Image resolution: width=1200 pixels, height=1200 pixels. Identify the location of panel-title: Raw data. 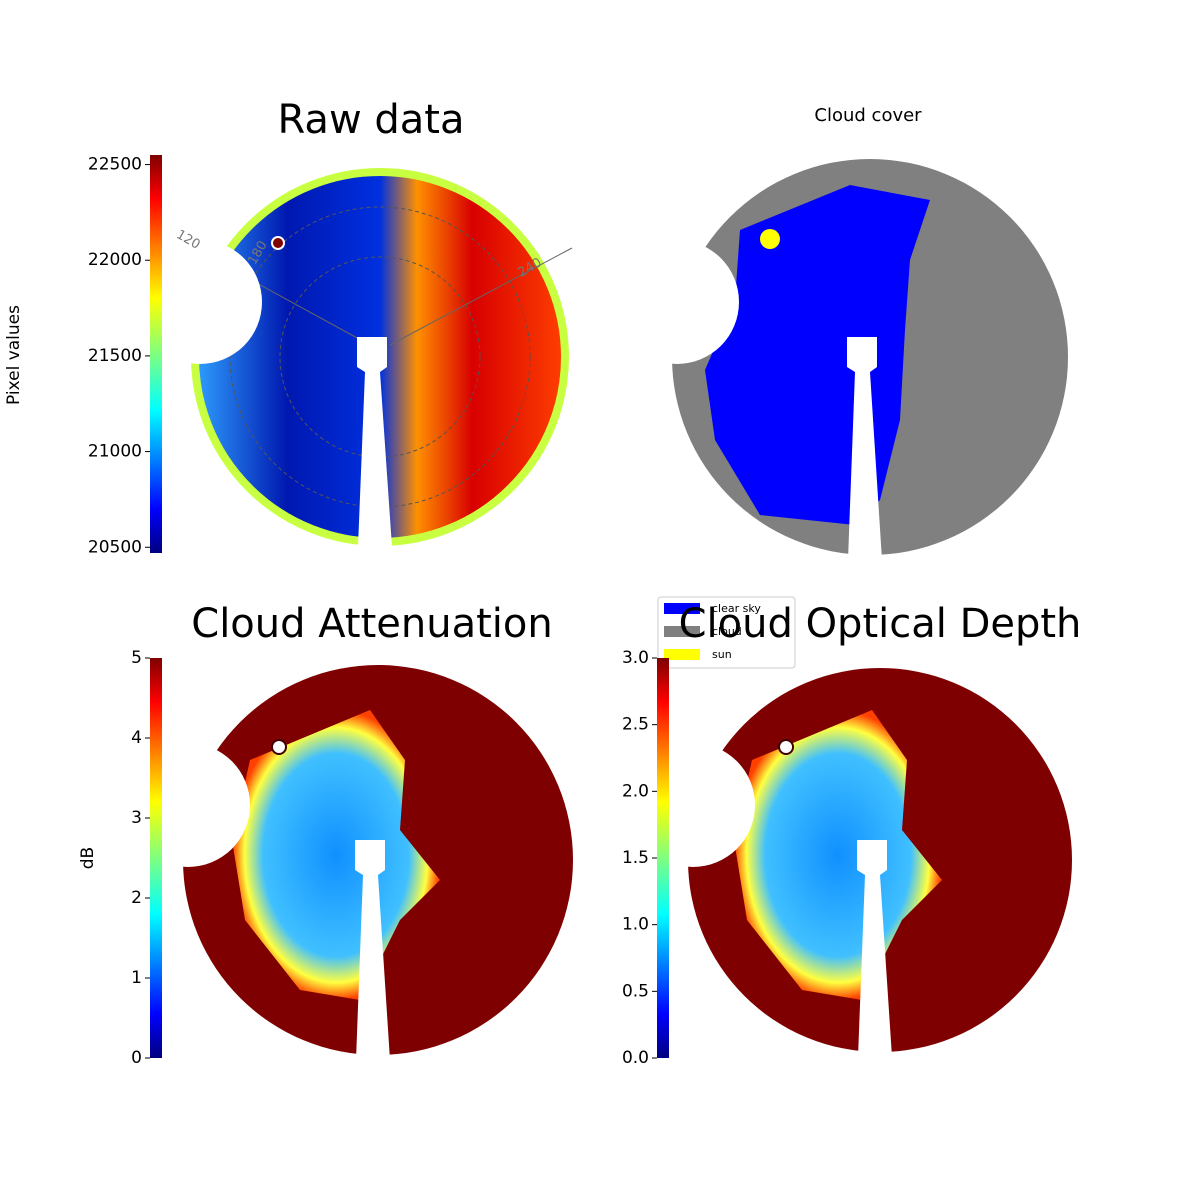
(371, 120).